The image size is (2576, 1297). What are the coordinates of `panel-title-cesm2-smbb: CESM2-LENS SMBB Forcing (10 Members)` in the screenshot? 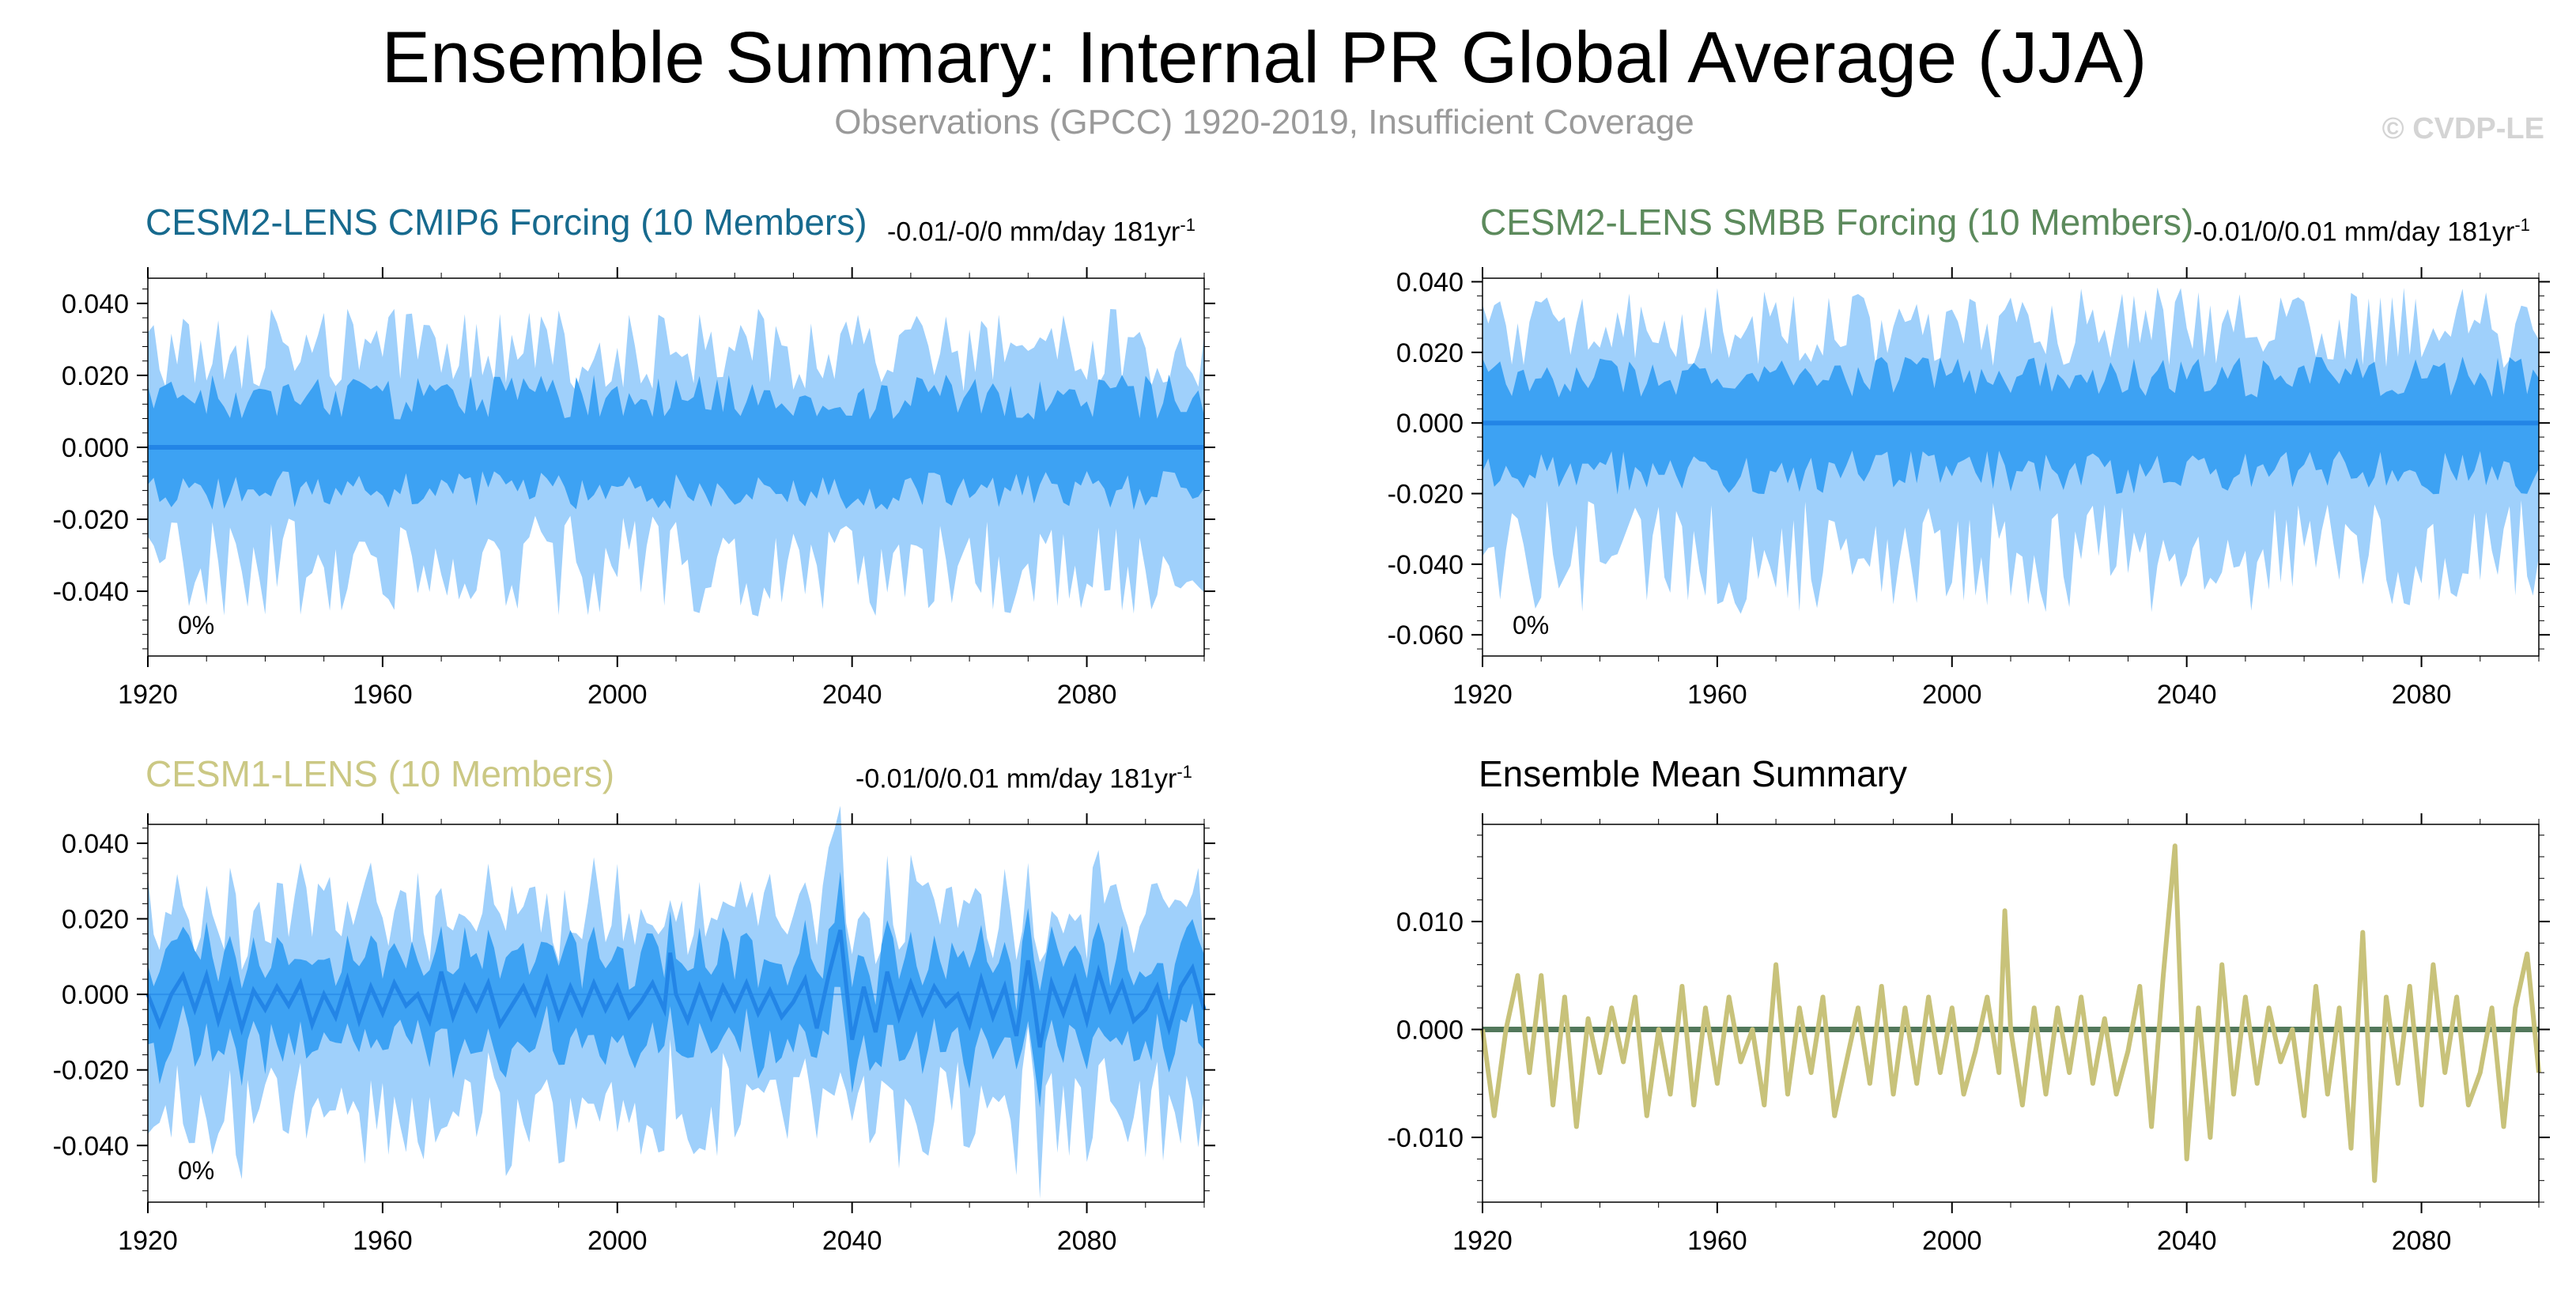 It's located at (1837, 223).